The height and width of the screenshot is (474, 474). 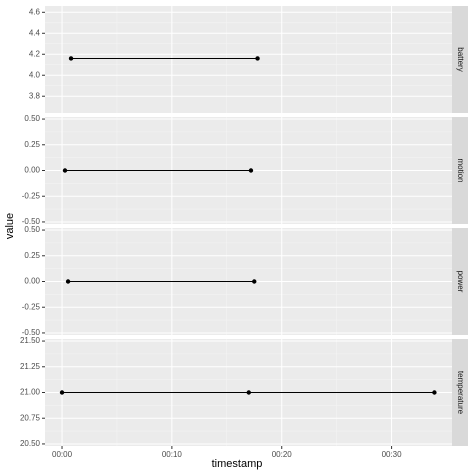 I want to click on y-tick-label: 20.50, so click(x=30, y=443).